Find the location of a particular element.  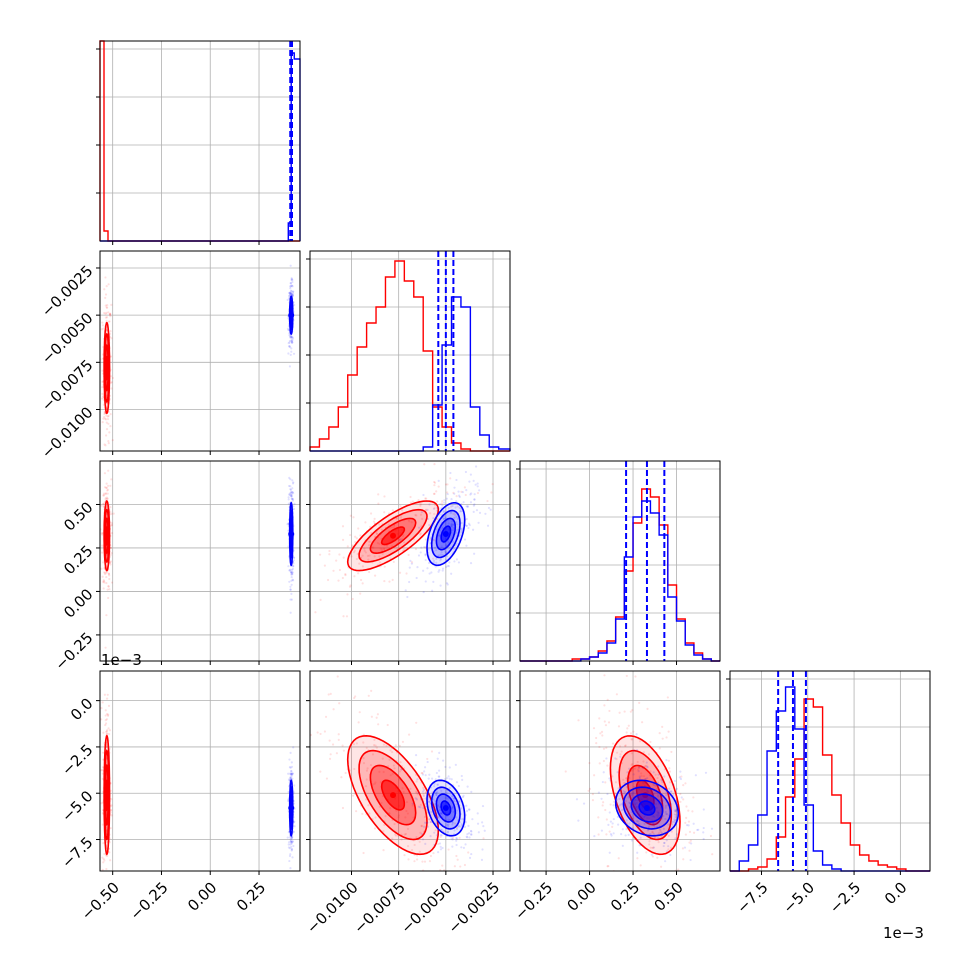

x-tick-label-0-0: −0.50 is located at coordinates (100, 901).